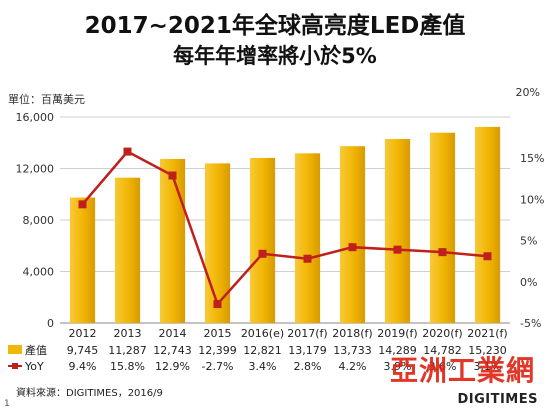  Describe the element at coordinates (218, 366) in the screenshot. I see `data-label-yoy: -2.7%` at that location.